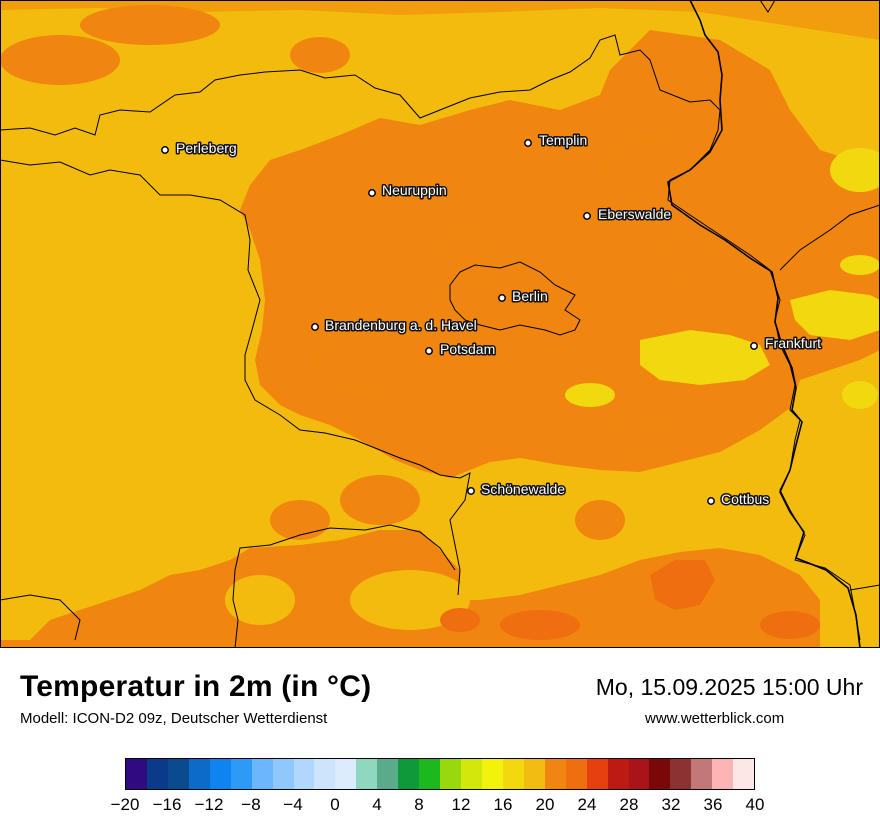  What do you see at coordinates (401, 325) in the screenshot?
I see `city-label-brandenburg: Brandenburg a. d. Havel` at bounding box center [401, 325].